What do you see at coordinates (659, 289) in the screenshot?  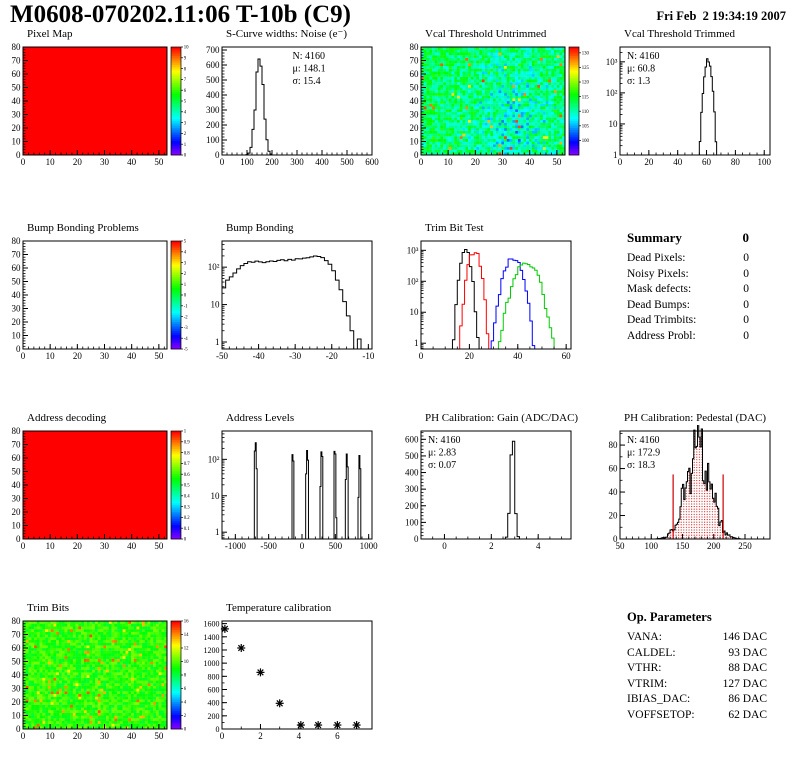 I see `row-label: Mask defects:` at bounding box center [659, 289].